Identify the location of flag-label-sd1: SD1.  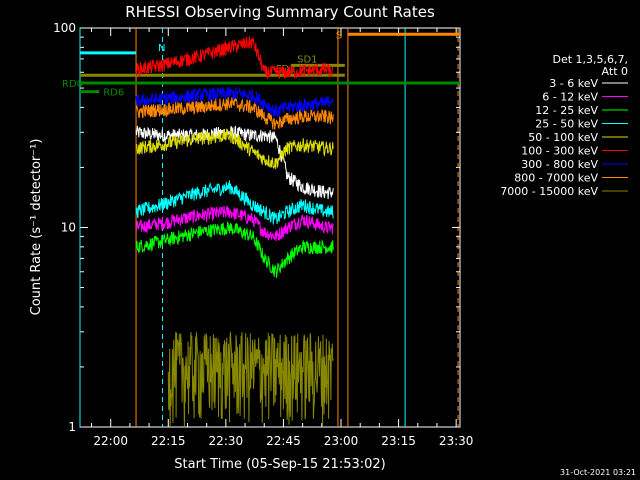
(307, 59).